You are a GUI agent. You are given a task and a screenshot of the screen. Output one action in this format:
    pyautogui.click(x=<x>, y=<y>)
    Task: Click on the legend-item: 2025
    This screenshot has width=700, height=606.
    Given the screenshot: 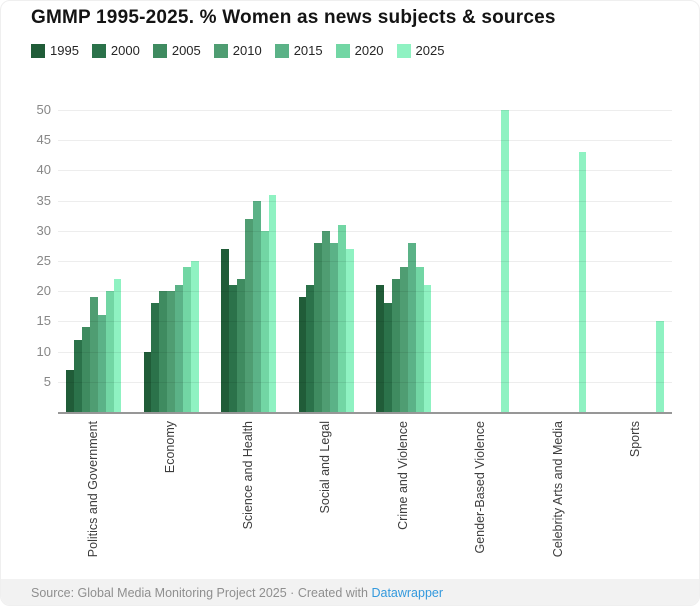 What is the action you would take?
    pyautogui.click(x=420, y=50)
    